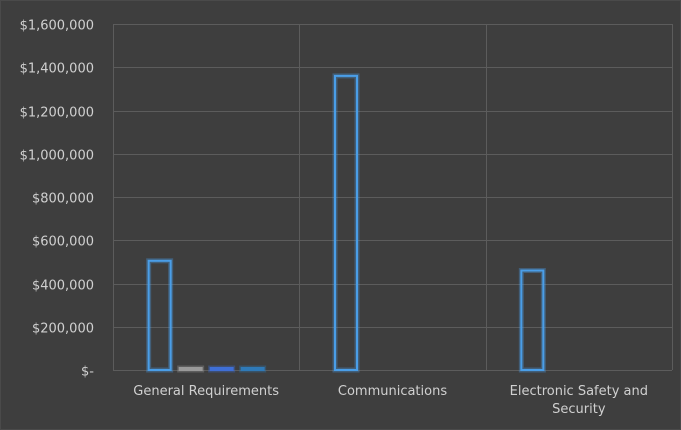 The image size is (681, 430). What do you see at coordinates (57, 26) in the screenshot?
I see `y-tick-label: $1,600,000` at bounding box center [57, 26].